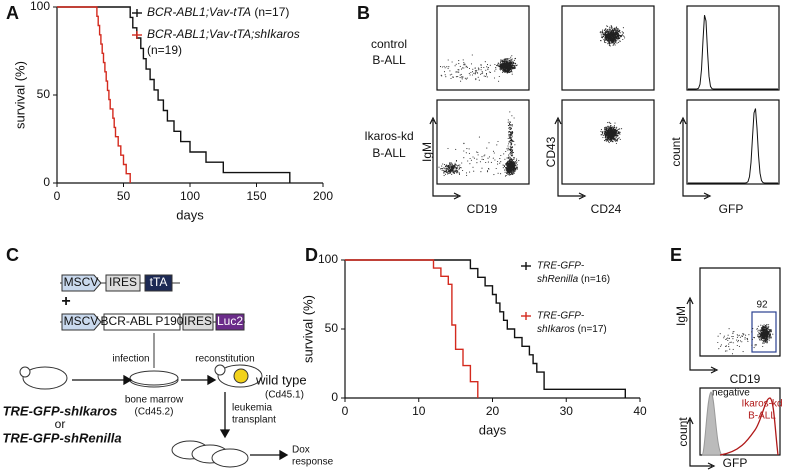  What do you see at coordinates (493, 411) in the screenshot?
I see `x-tick-label: 20` at bounding box center [493, 411].